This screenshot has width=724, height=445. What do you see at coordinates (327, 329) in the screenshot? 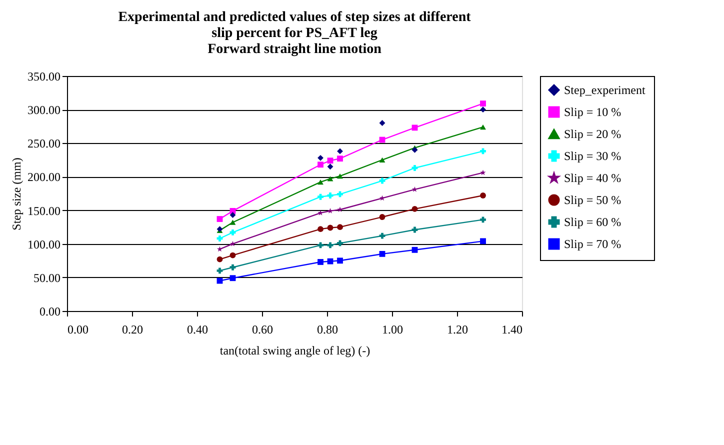
I see `x-tick-label: 0.80` at bounding box center [327, 329].